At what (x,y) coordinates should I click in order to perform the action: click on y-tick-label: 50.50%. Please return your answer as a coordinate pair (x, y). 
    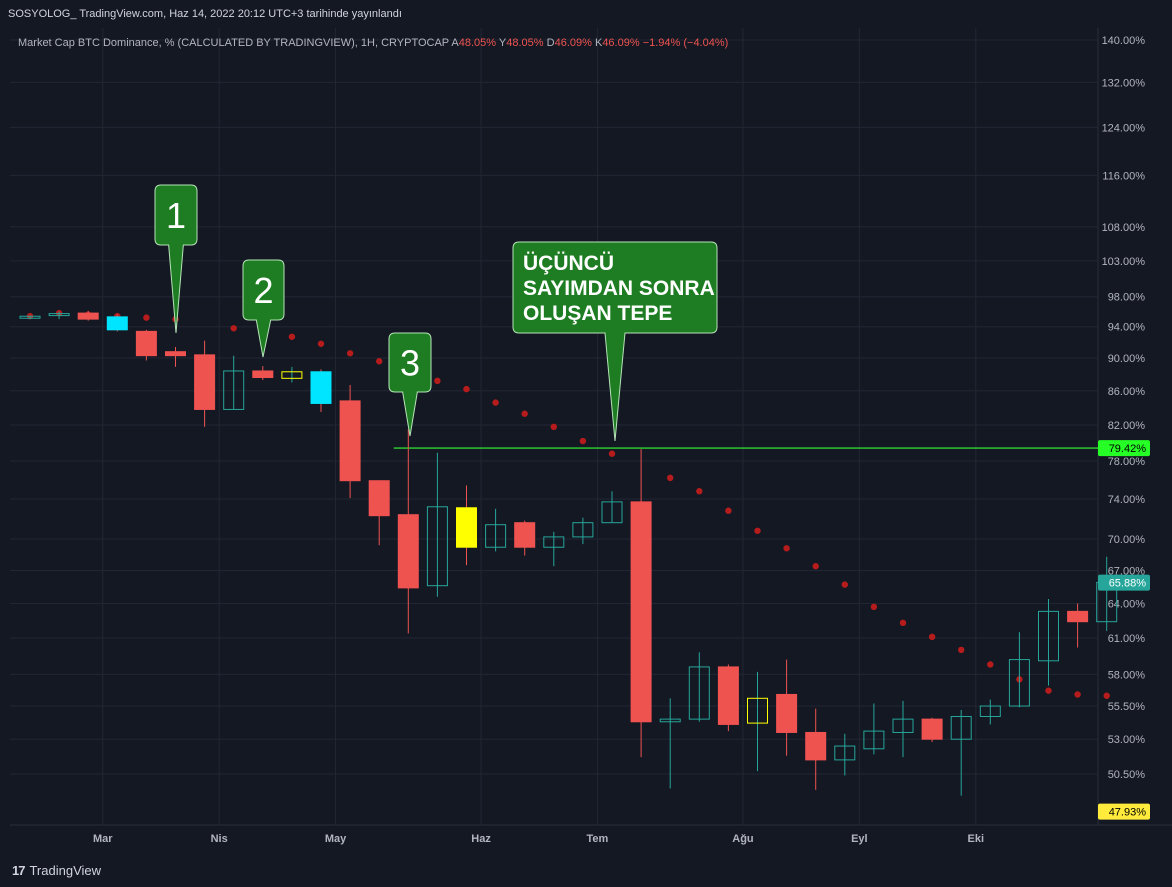
    Looking at the image, I should click on (1127, 775).